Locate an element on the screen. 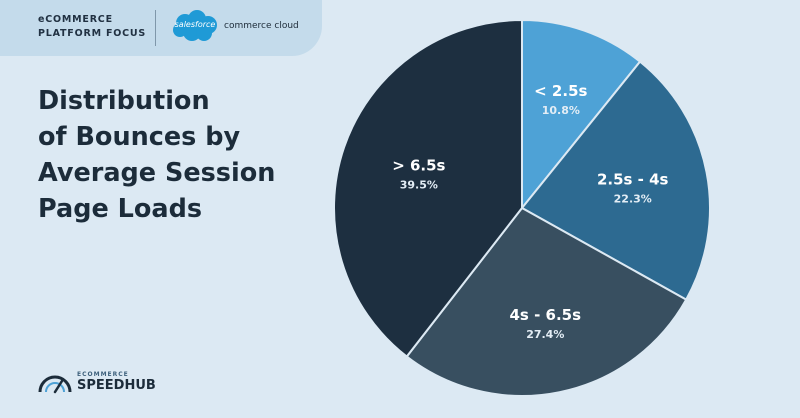 The height and width of the screenshot is (418, 800). slice-label: 4s - 6.5s is located at coordinates (546, 315).